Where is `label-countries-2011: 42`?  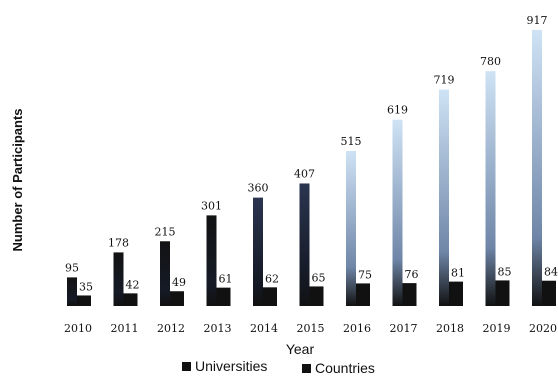 label-countries-2011: 42 is located at coordinates (133, 284).